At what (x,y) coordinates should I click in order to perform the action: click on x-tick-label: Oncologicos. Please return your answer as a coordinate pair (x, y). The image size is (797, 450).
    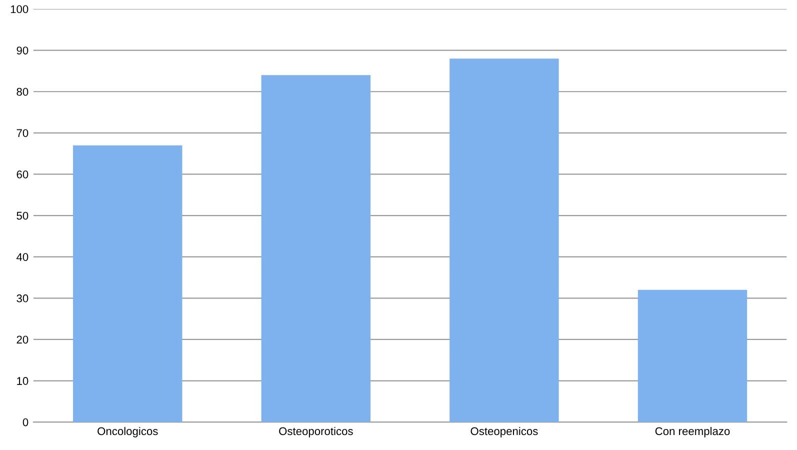
    Looking at the image, I should click on (128, 432).